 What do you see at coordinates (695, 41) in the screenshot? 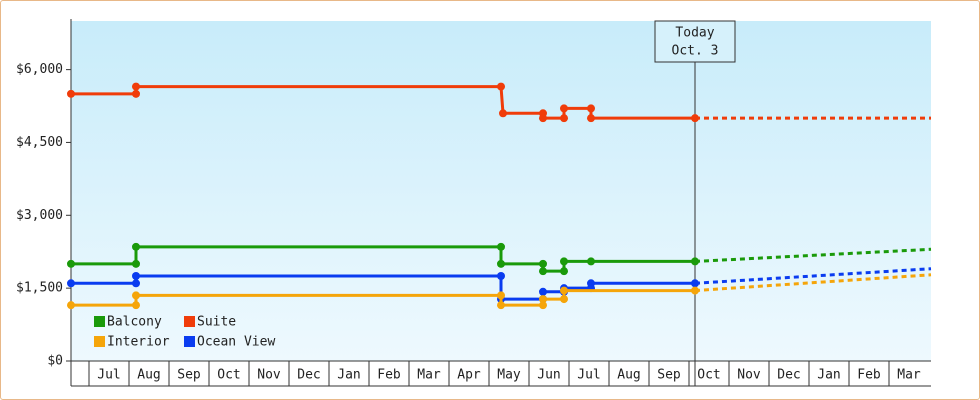
I see `today-box` at bounding box center [695, 41].